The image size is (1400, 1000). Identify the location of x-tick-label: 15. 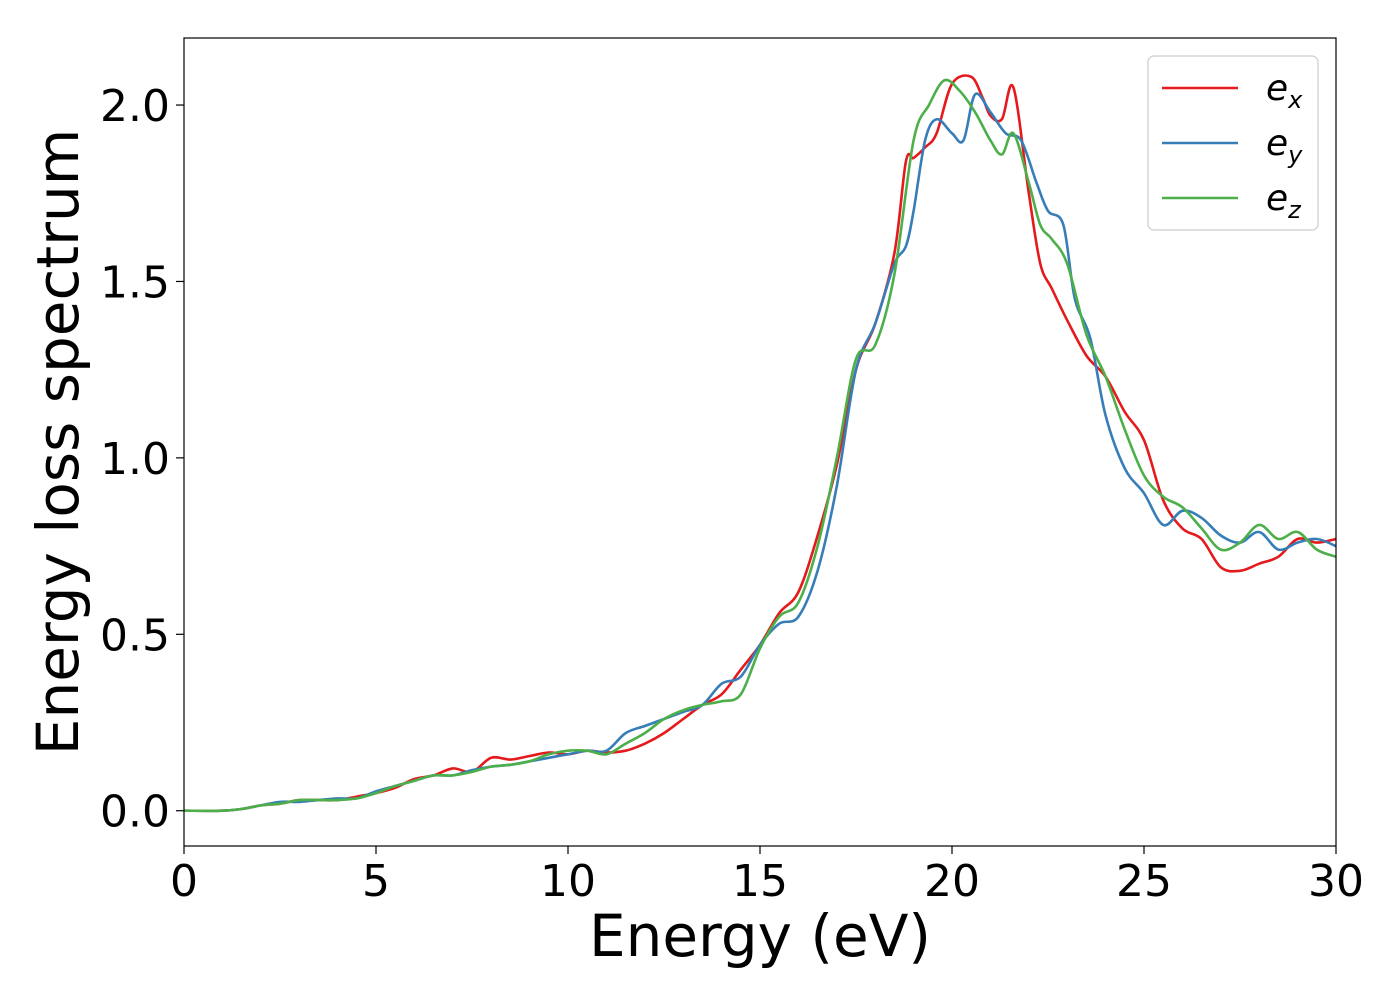
(760, 881).